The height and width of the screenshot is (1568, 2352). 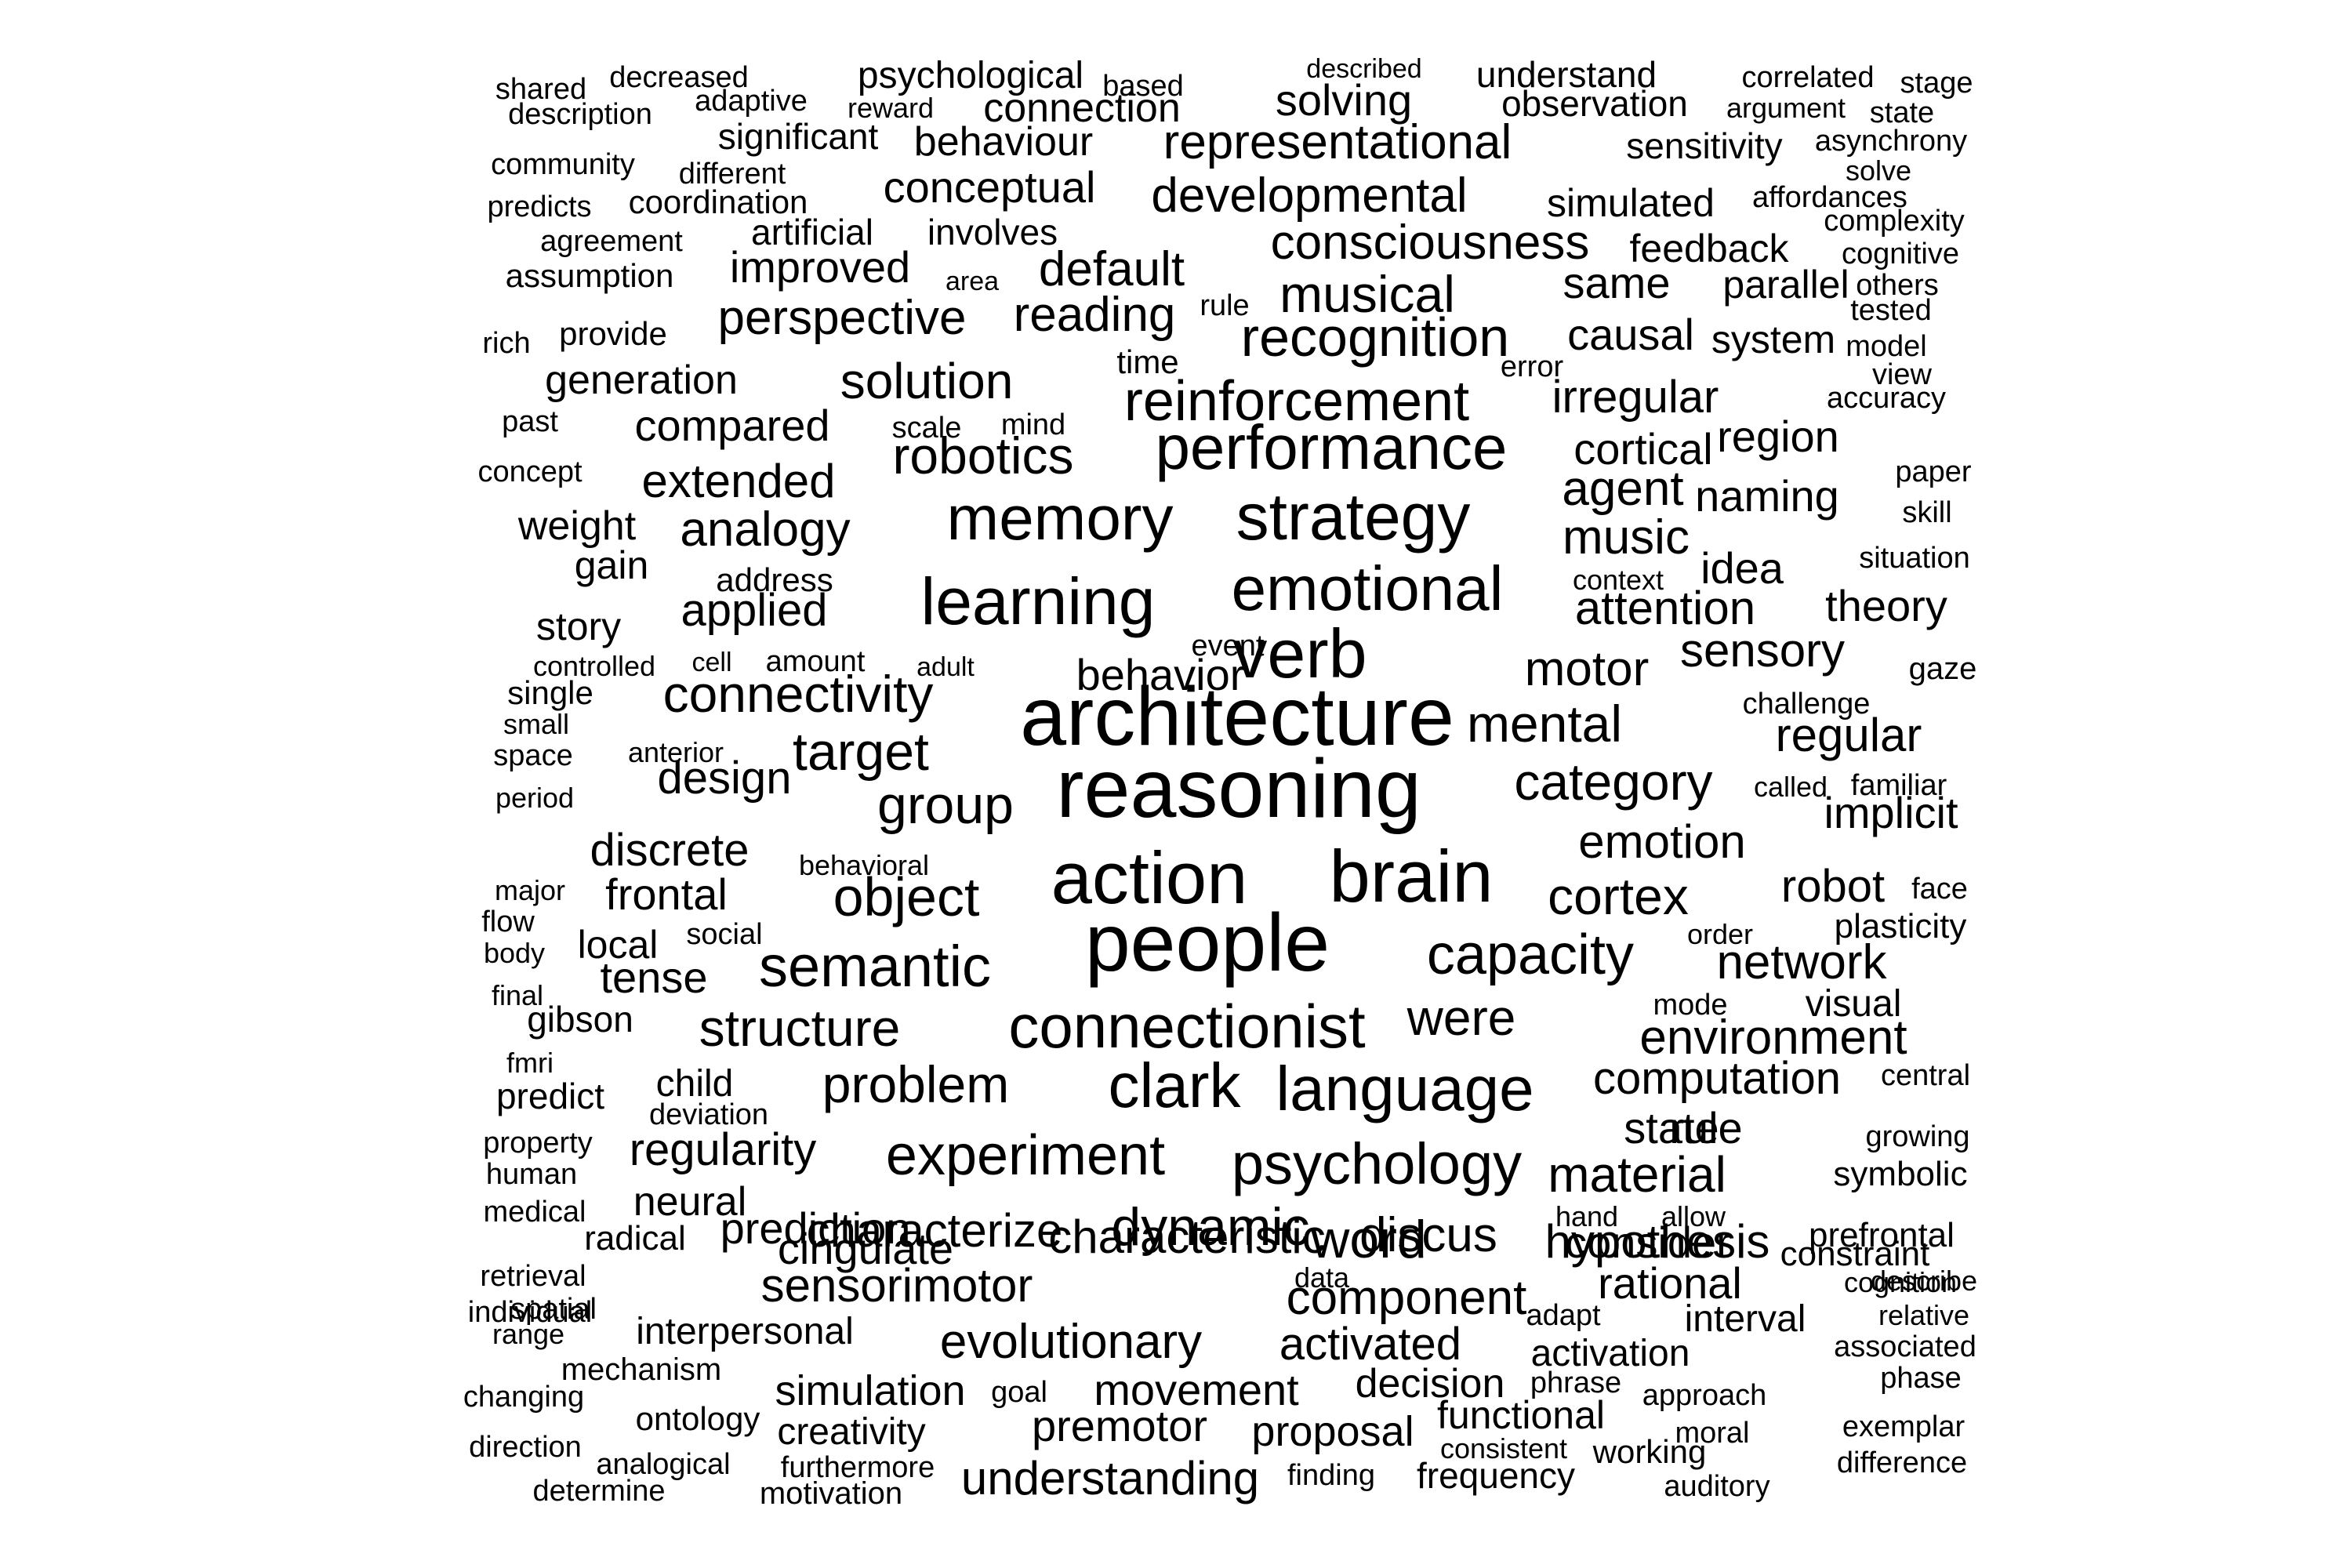 I want to click on cloud-word-clark: clark, so click(x=1175, y=1085).